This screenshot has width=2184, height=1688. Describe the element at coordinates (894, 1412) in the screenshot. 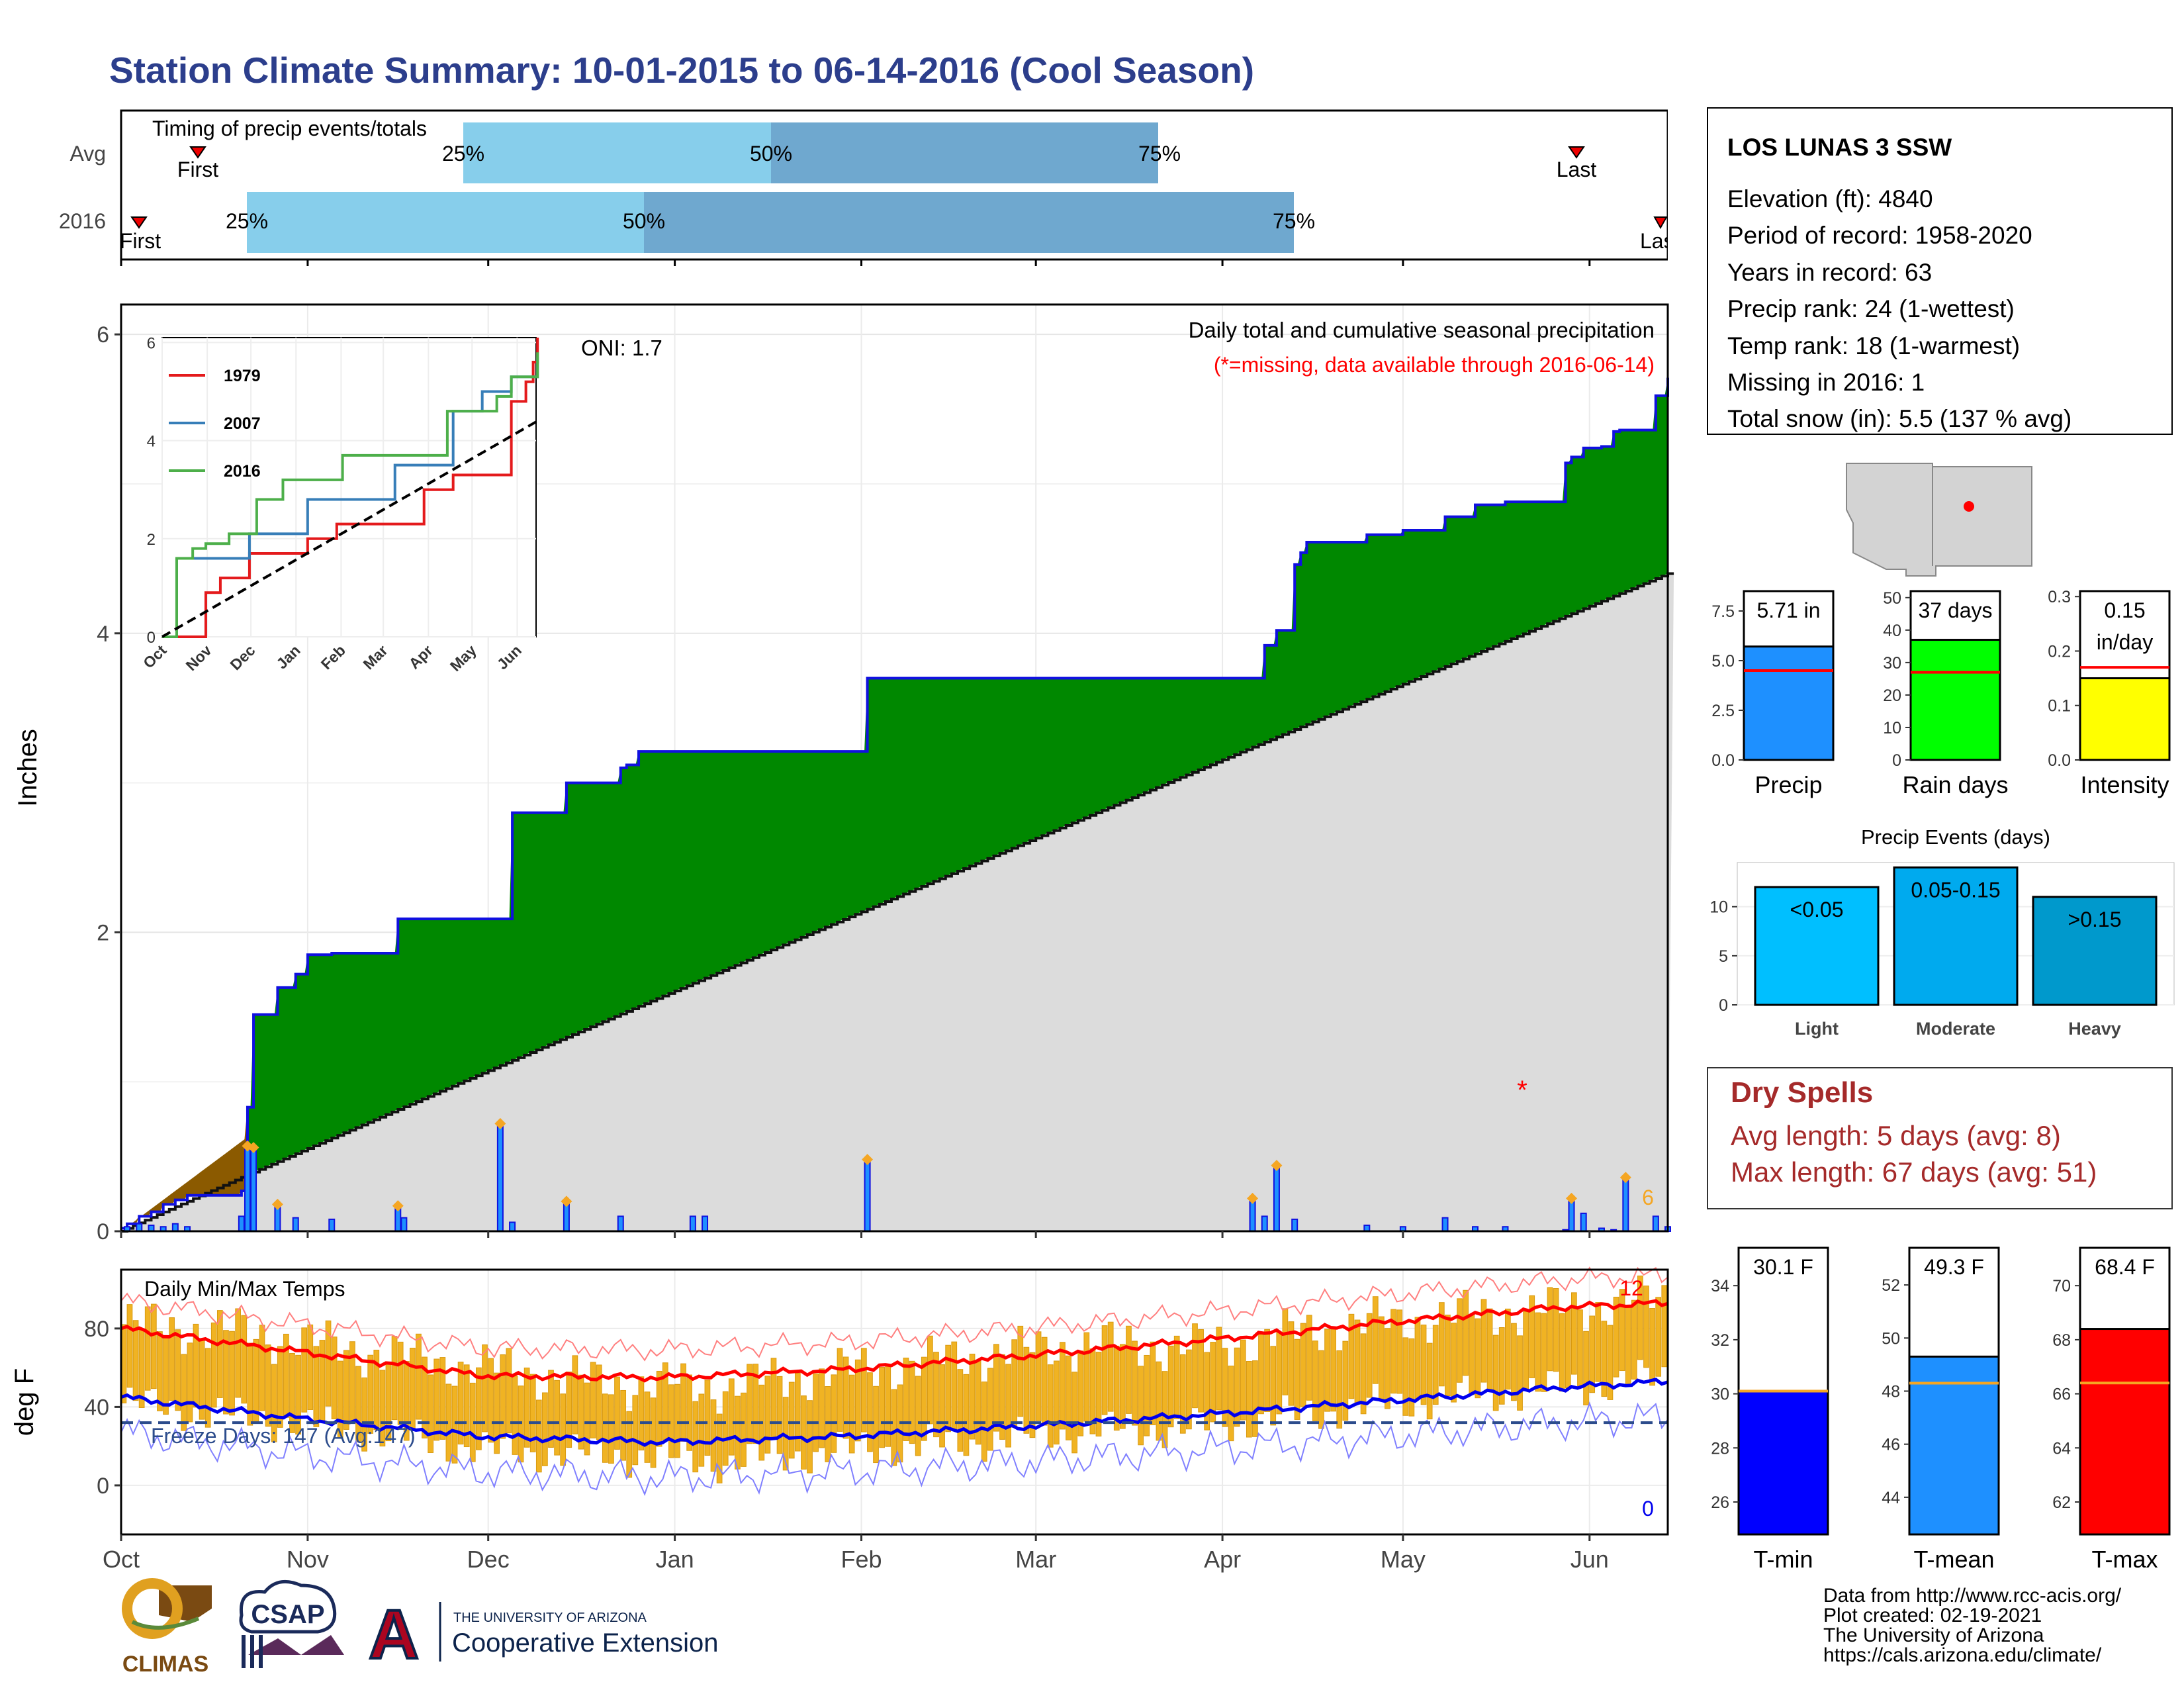

I see `avg-min-line` at that location.